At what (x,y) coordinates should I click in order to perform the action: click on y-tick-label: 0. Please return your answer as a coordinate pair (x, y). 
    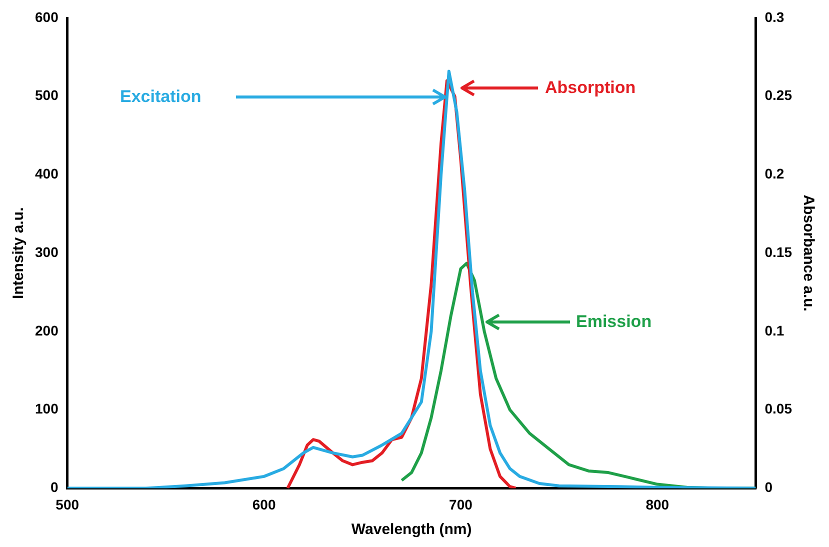
    Looking at the image, I should click on (54, 487).